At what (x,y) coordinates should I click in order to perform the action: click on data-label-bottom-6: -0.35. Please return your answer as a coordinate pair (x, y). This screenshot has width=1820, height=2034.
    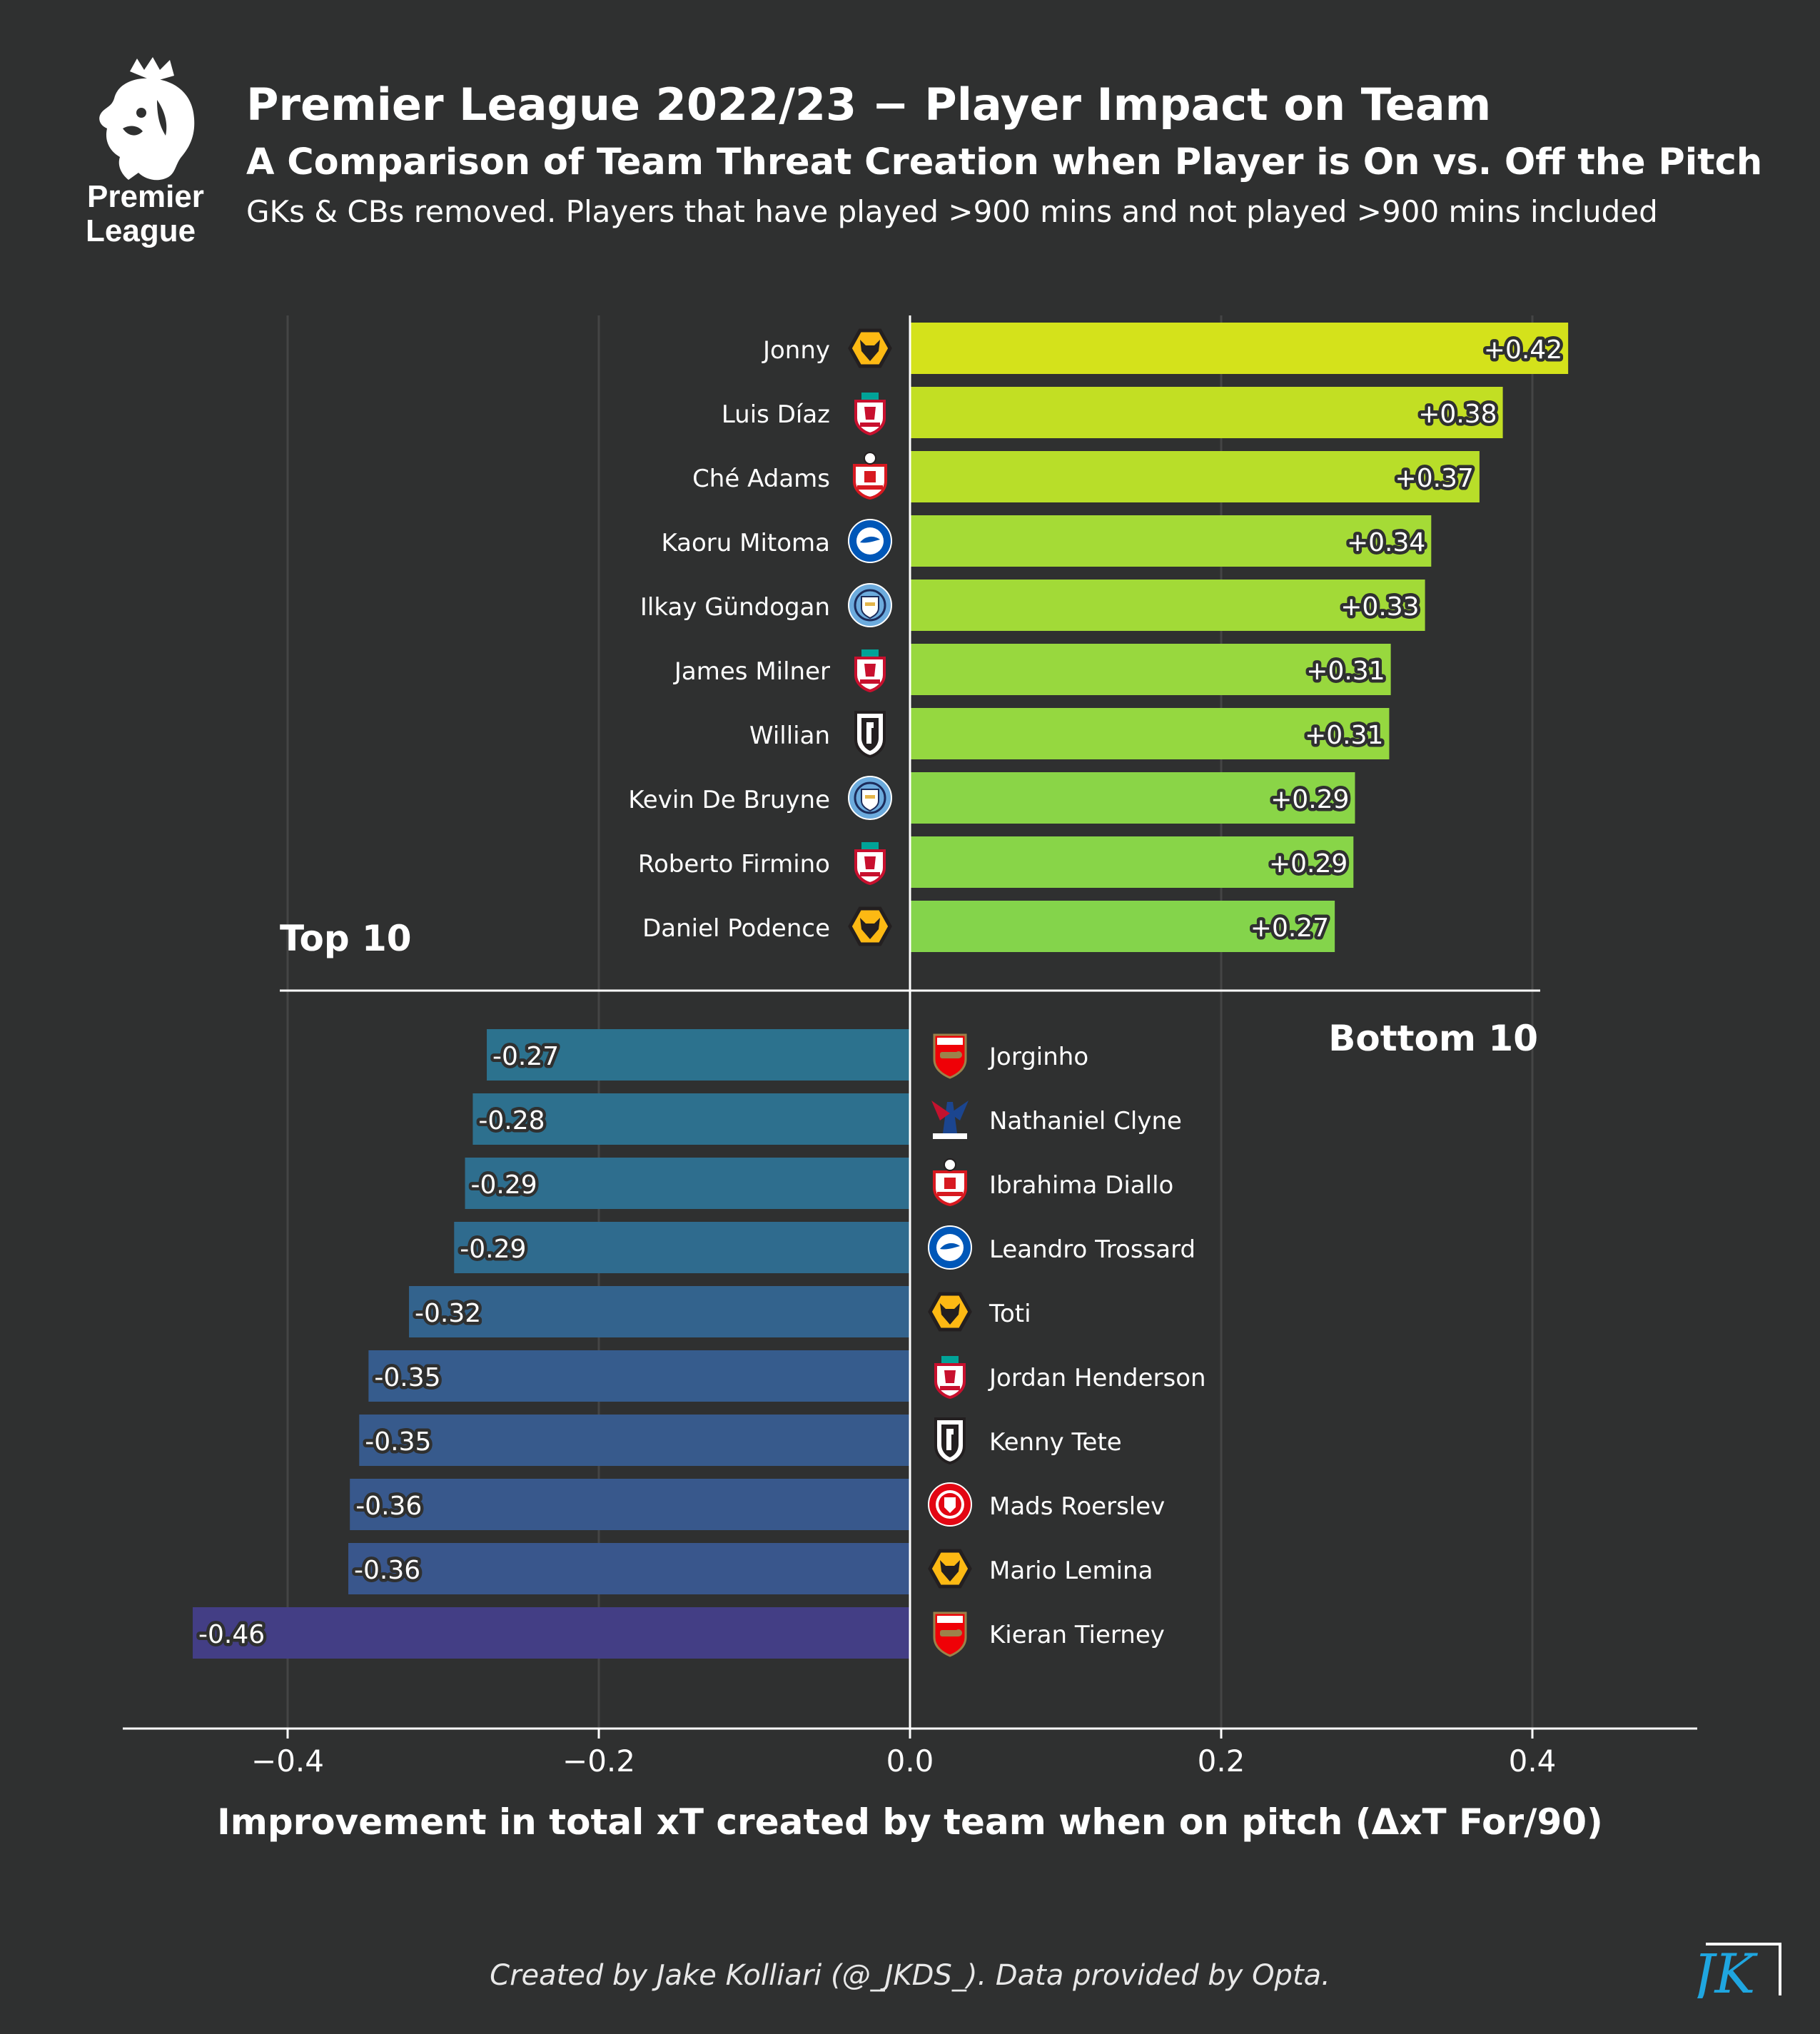
    Looking at the image, I should click on (407, 1378).